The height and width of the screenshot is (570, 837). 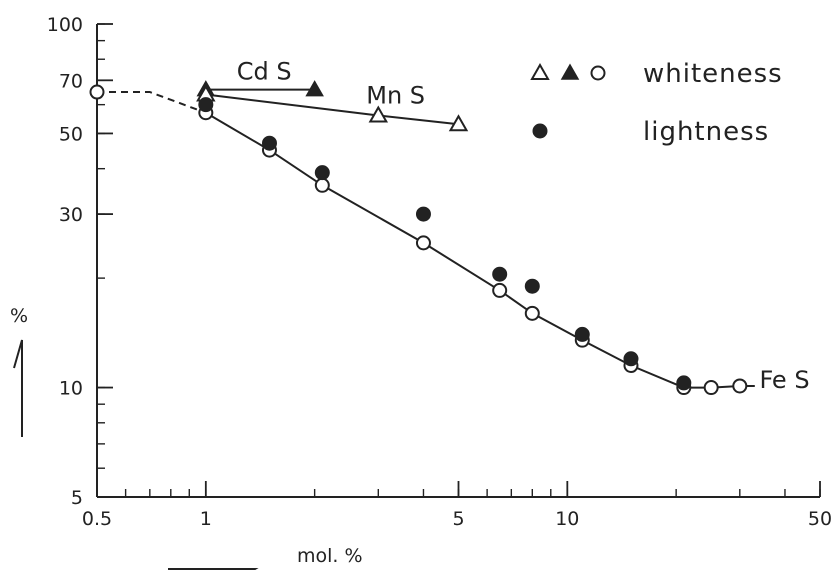 I want to click on legend-label-lightness: lightness, so click(x=706, y=132).